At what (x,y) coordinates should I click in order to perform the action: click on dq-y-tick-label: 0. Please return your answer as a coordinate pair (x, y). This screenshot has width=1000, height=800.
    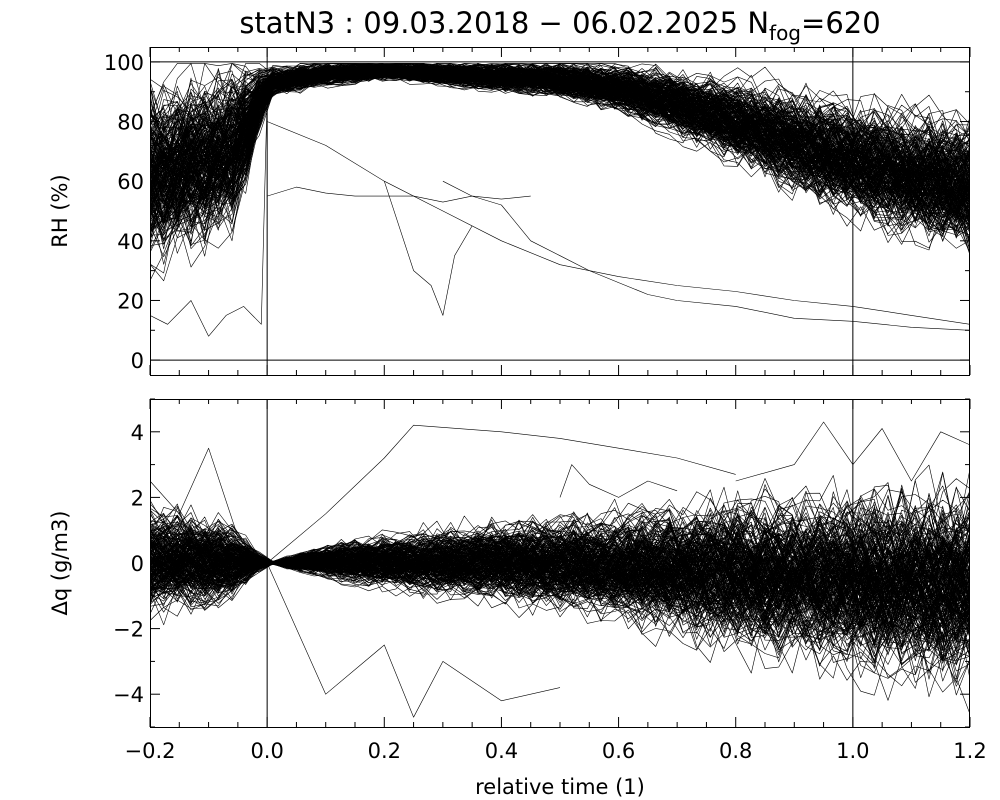
    Looking at the image, I should click on (137, 564).